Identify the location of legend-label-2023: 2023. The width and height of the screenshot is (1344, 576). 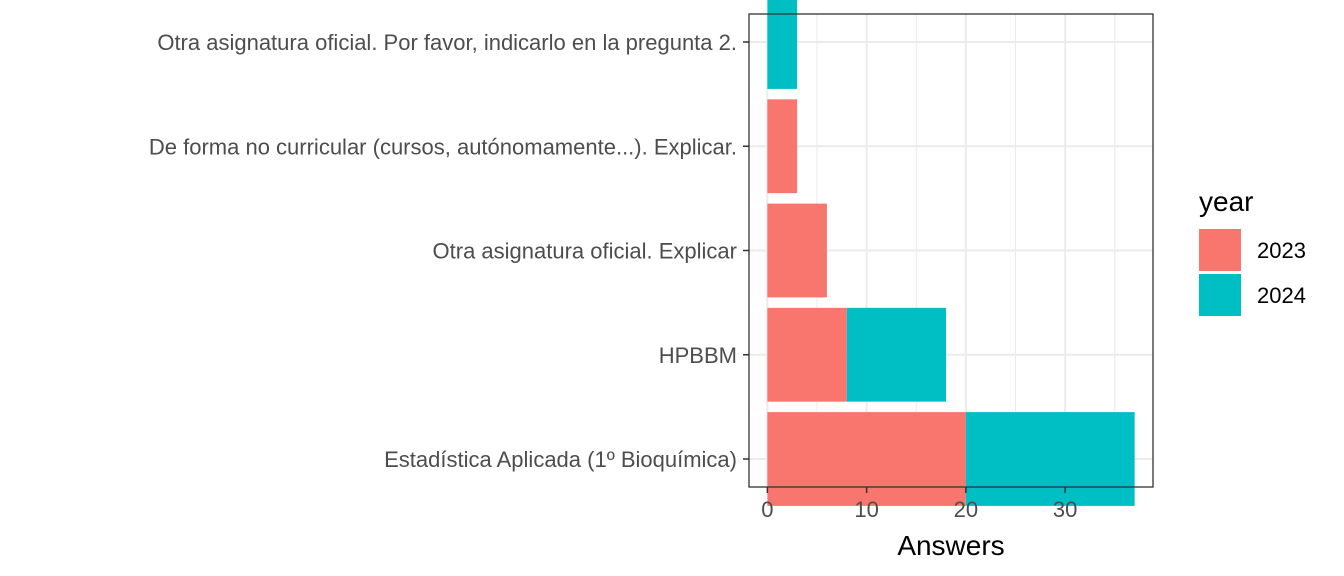
(1281, 250).